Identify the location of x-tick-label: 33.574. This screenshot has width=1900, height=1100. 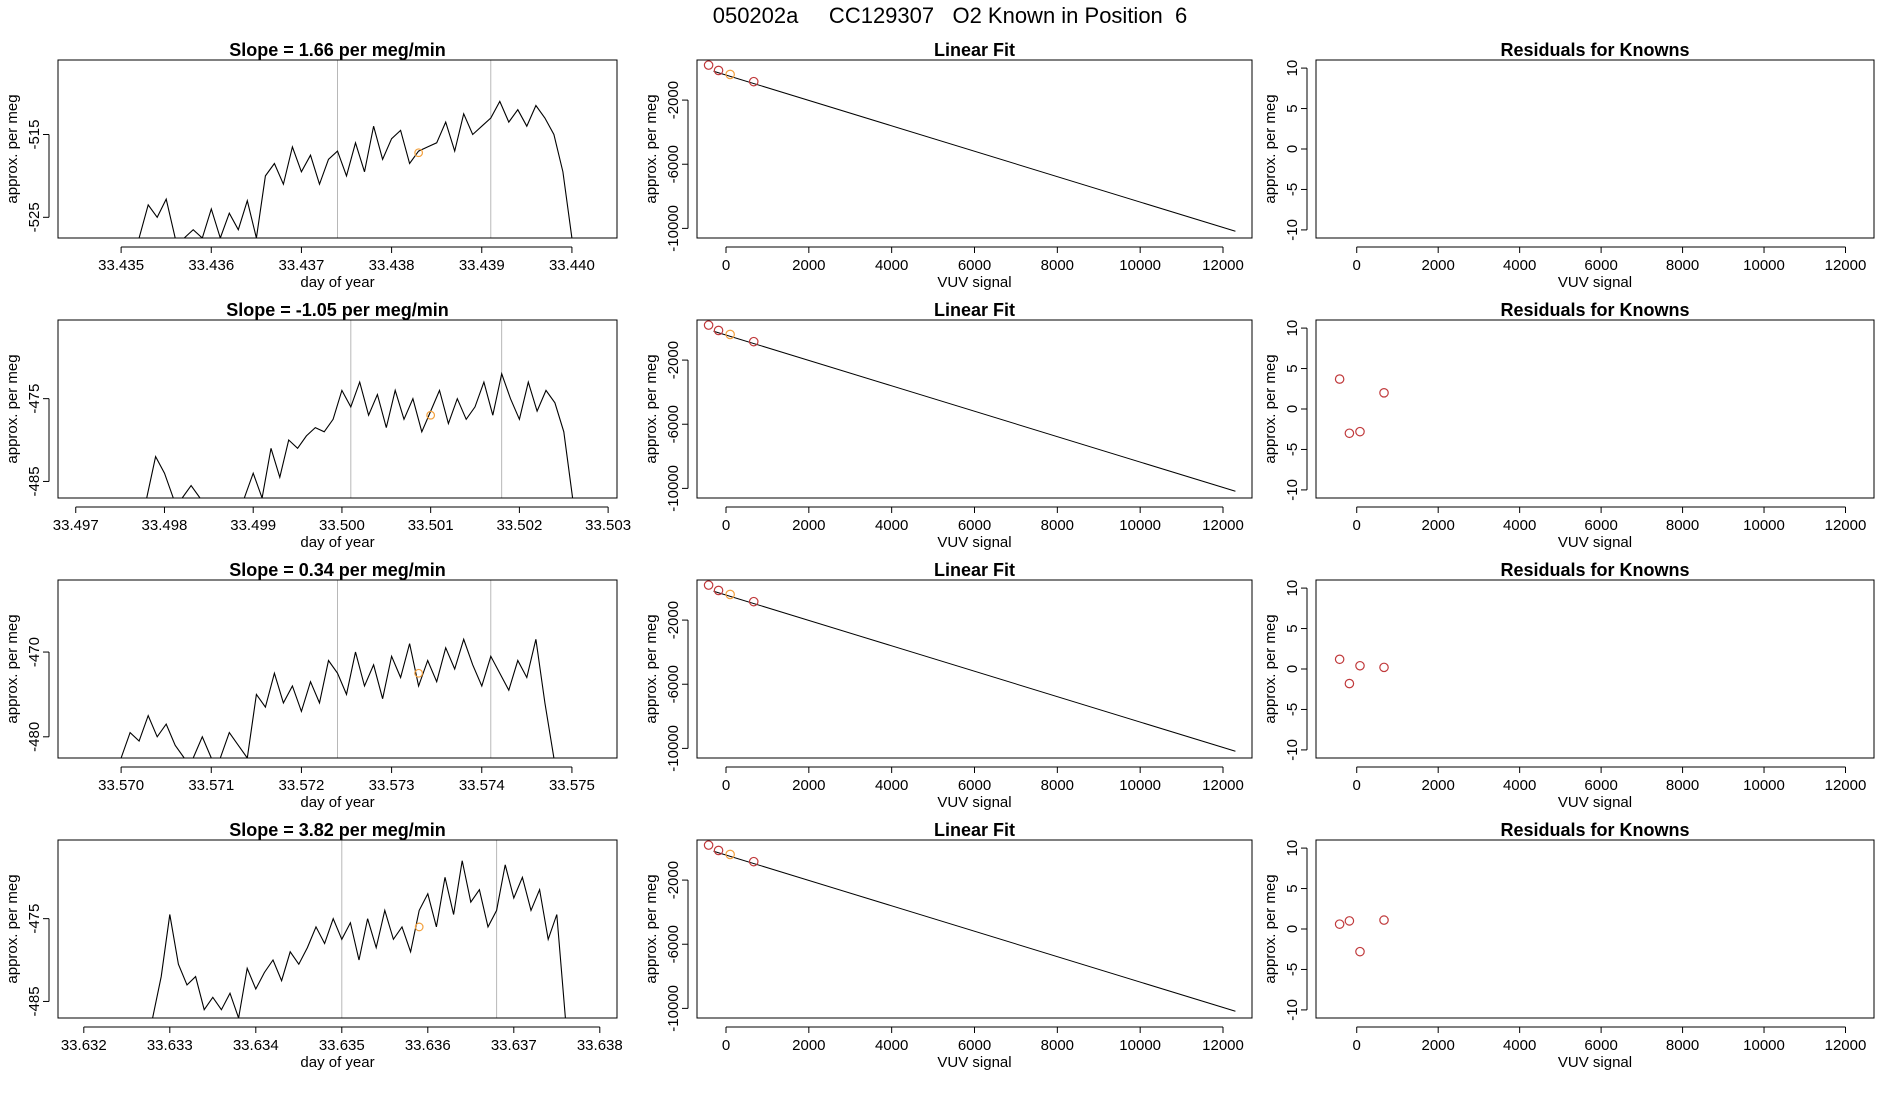
(482, 785).